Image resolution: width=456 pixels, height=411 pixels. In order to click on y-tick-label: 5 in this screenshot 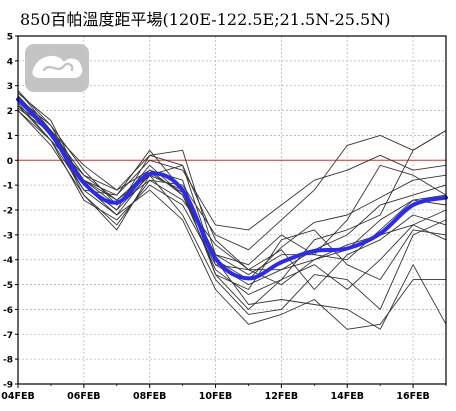, I will do `click(10, 38)`.